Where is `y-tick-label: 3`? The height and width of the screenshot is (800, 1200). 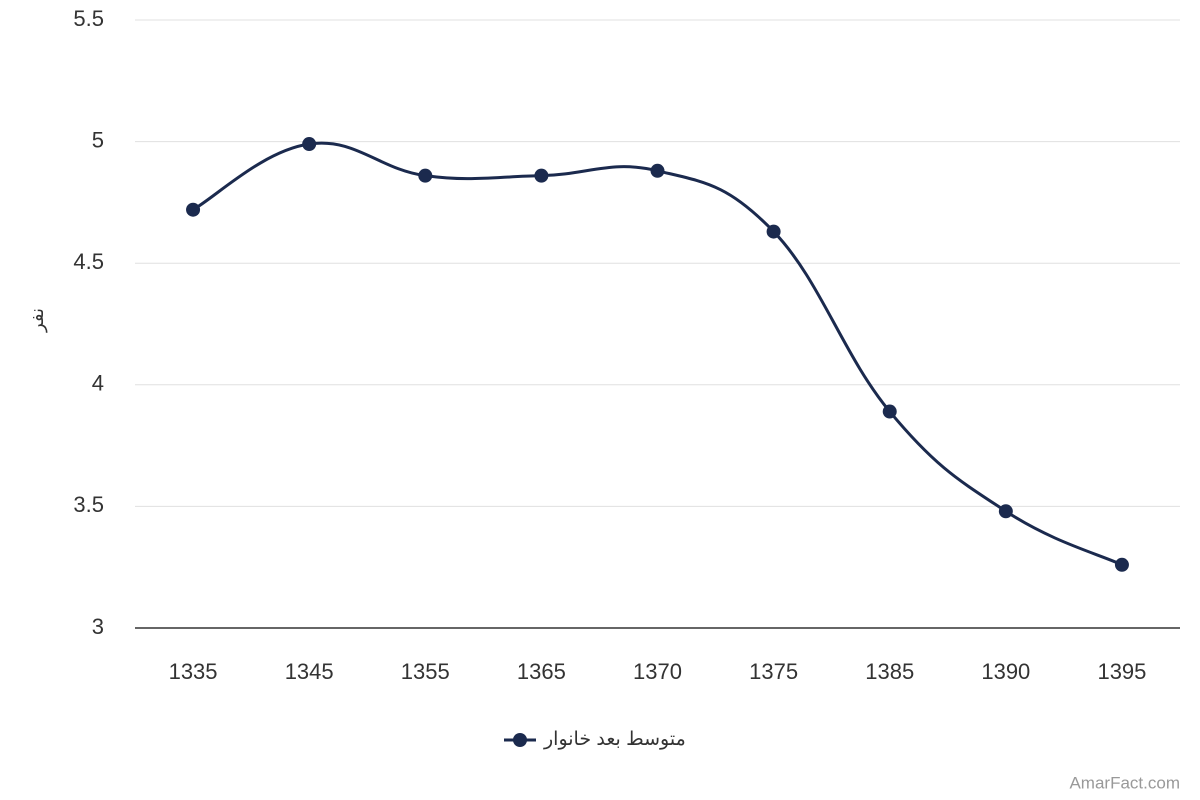
y-tick-label: 3 is located at coordinates (98, 626).